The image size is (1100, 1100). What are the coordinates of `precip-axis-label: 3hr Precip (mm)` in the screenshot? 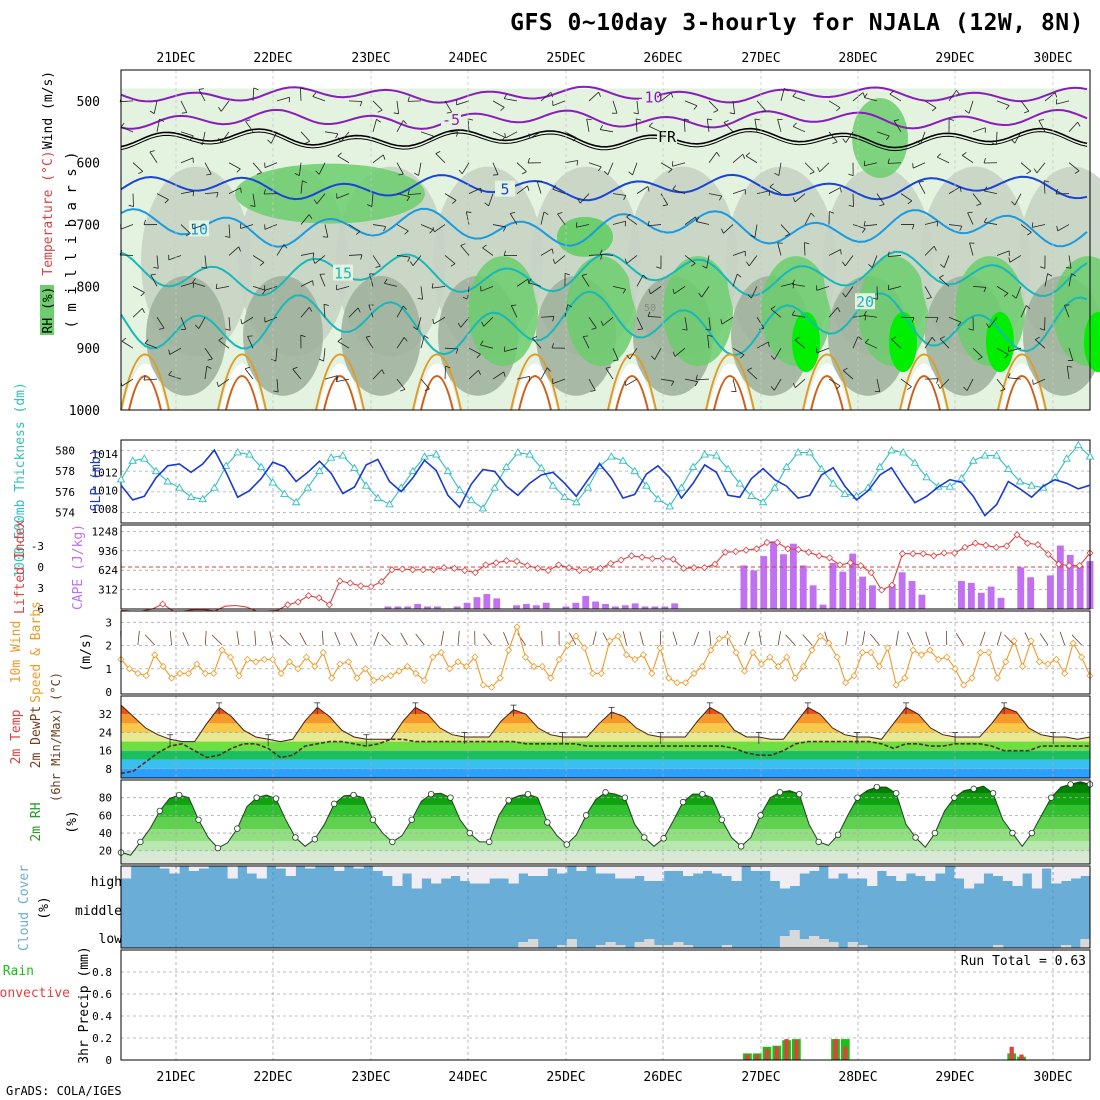 It's located at (84, 1004).